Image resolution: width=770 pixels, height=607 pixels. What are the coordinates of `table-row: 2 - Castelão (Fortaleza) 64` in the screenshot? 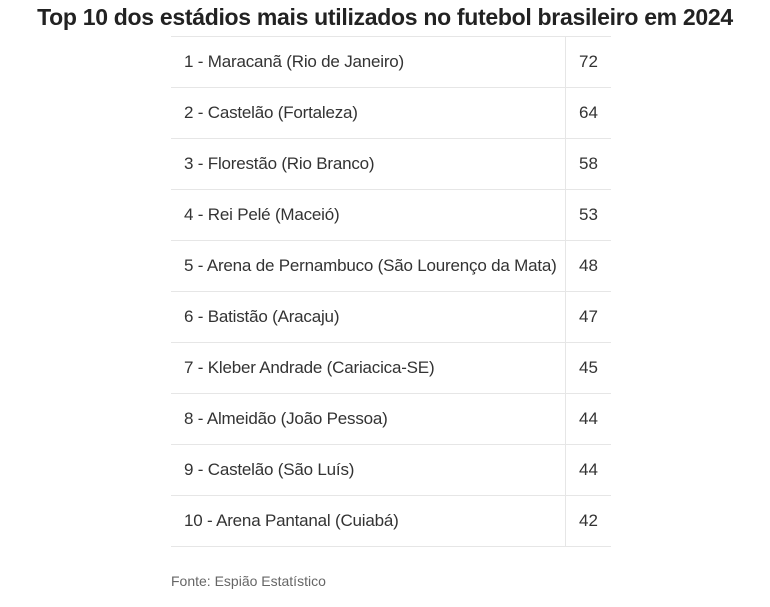 It's located at (391, 113).